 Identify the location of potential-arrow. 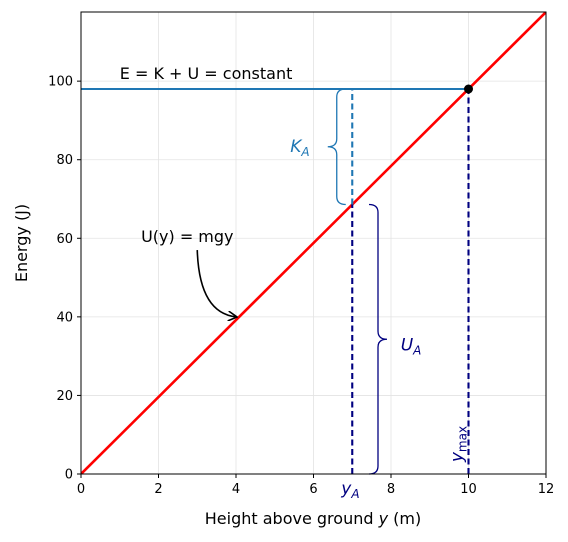
(216, 283).